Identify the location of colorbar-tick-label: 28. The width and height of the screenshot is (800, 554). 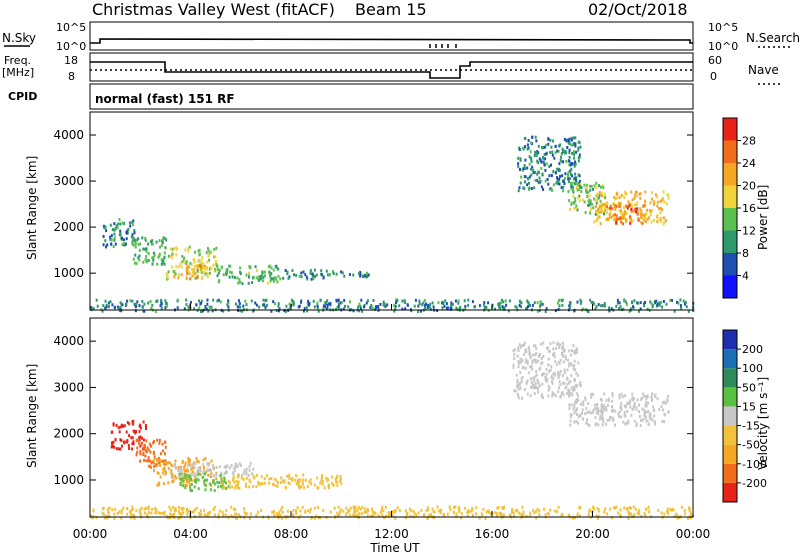
(749, 141).